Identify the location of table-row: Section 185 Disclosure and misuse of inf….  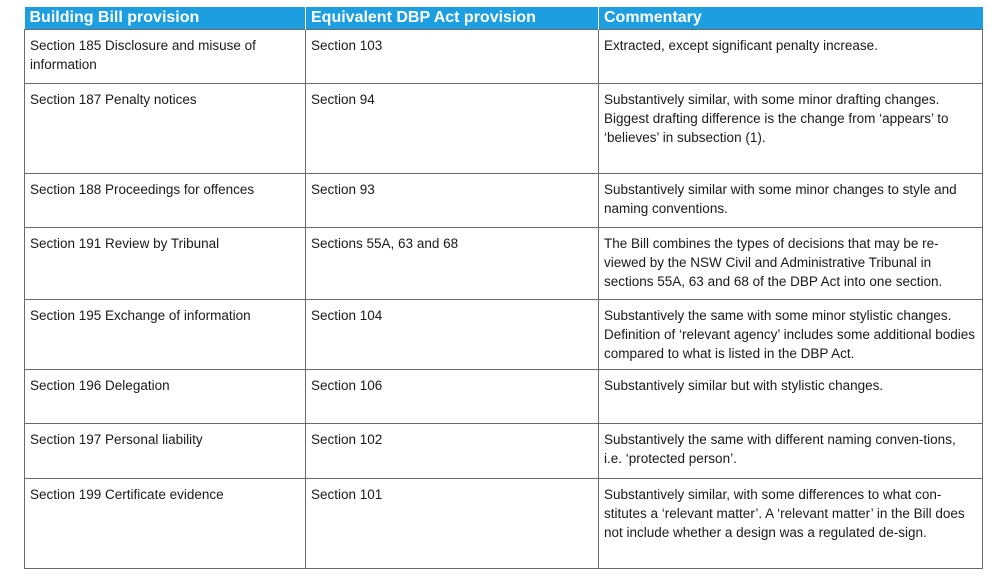
(503, 56).